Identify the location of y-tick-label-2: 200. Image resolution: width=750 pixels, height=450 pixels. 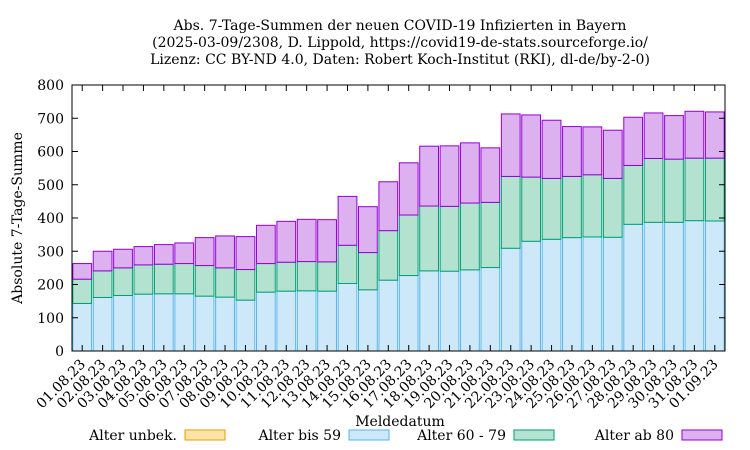
(50, 286).